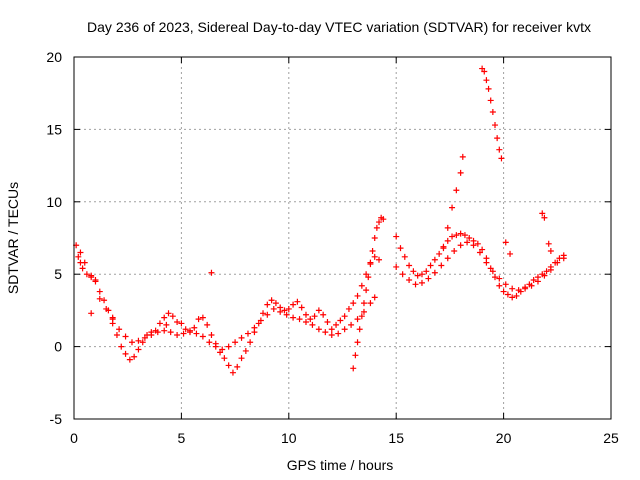 This screenshot has height=480, width=640. I want to click on x-tick-label: 15, so click(396, 438).